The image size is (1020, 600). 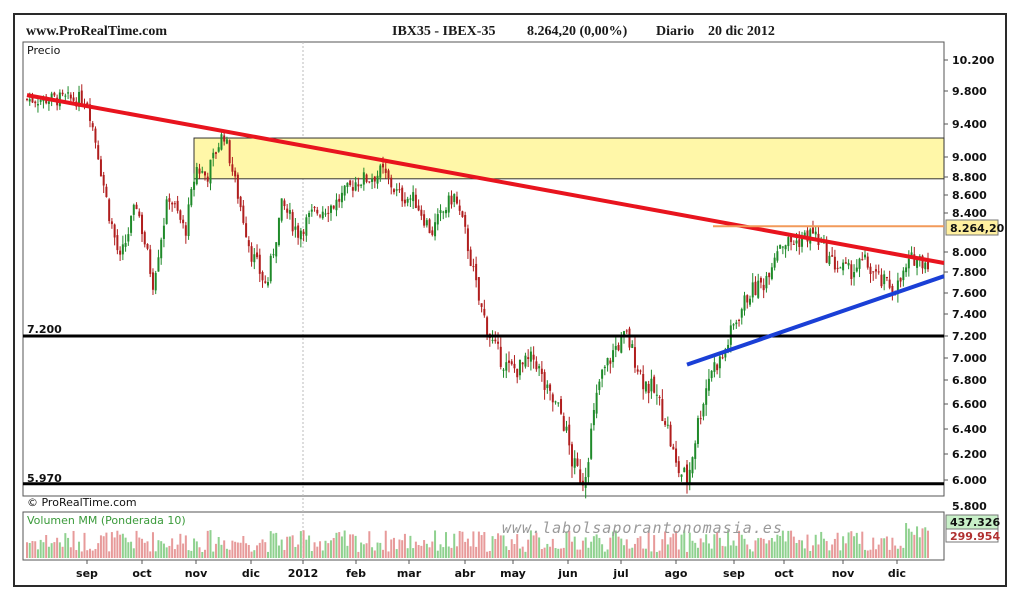 I want to click on y-tick-label: 6.000, so click(x=969, y=480).